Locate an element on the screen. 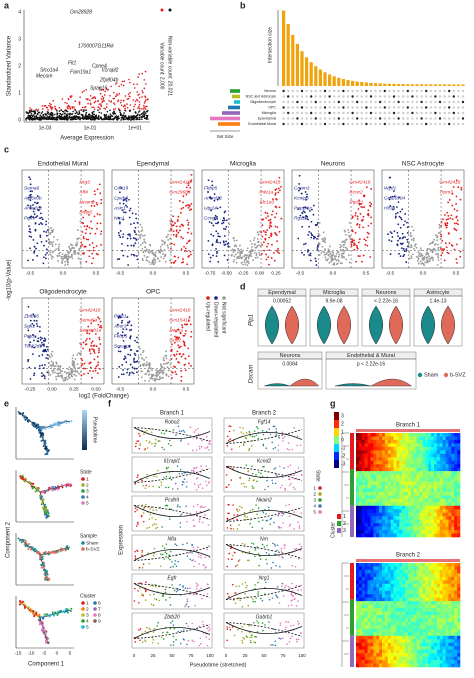 The image size is (474, 678). gene-label: Egfr is located at coordinates (172, 578).